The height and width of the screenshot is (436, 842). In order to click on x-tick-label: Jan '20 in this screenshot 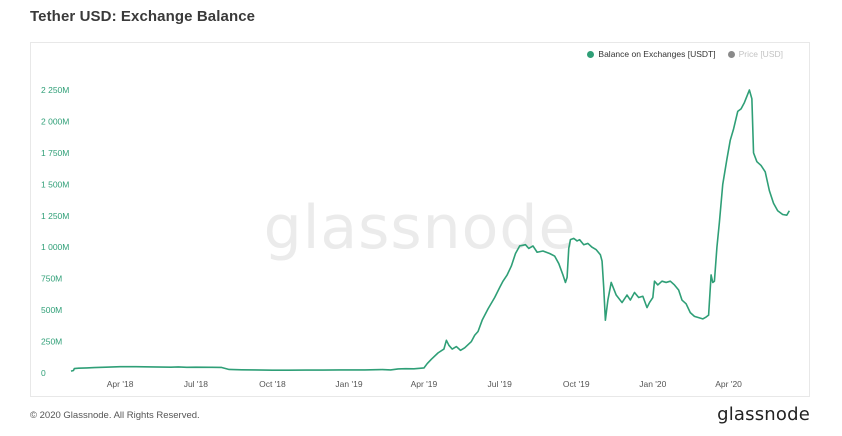, I will do `click(652, 384)`.